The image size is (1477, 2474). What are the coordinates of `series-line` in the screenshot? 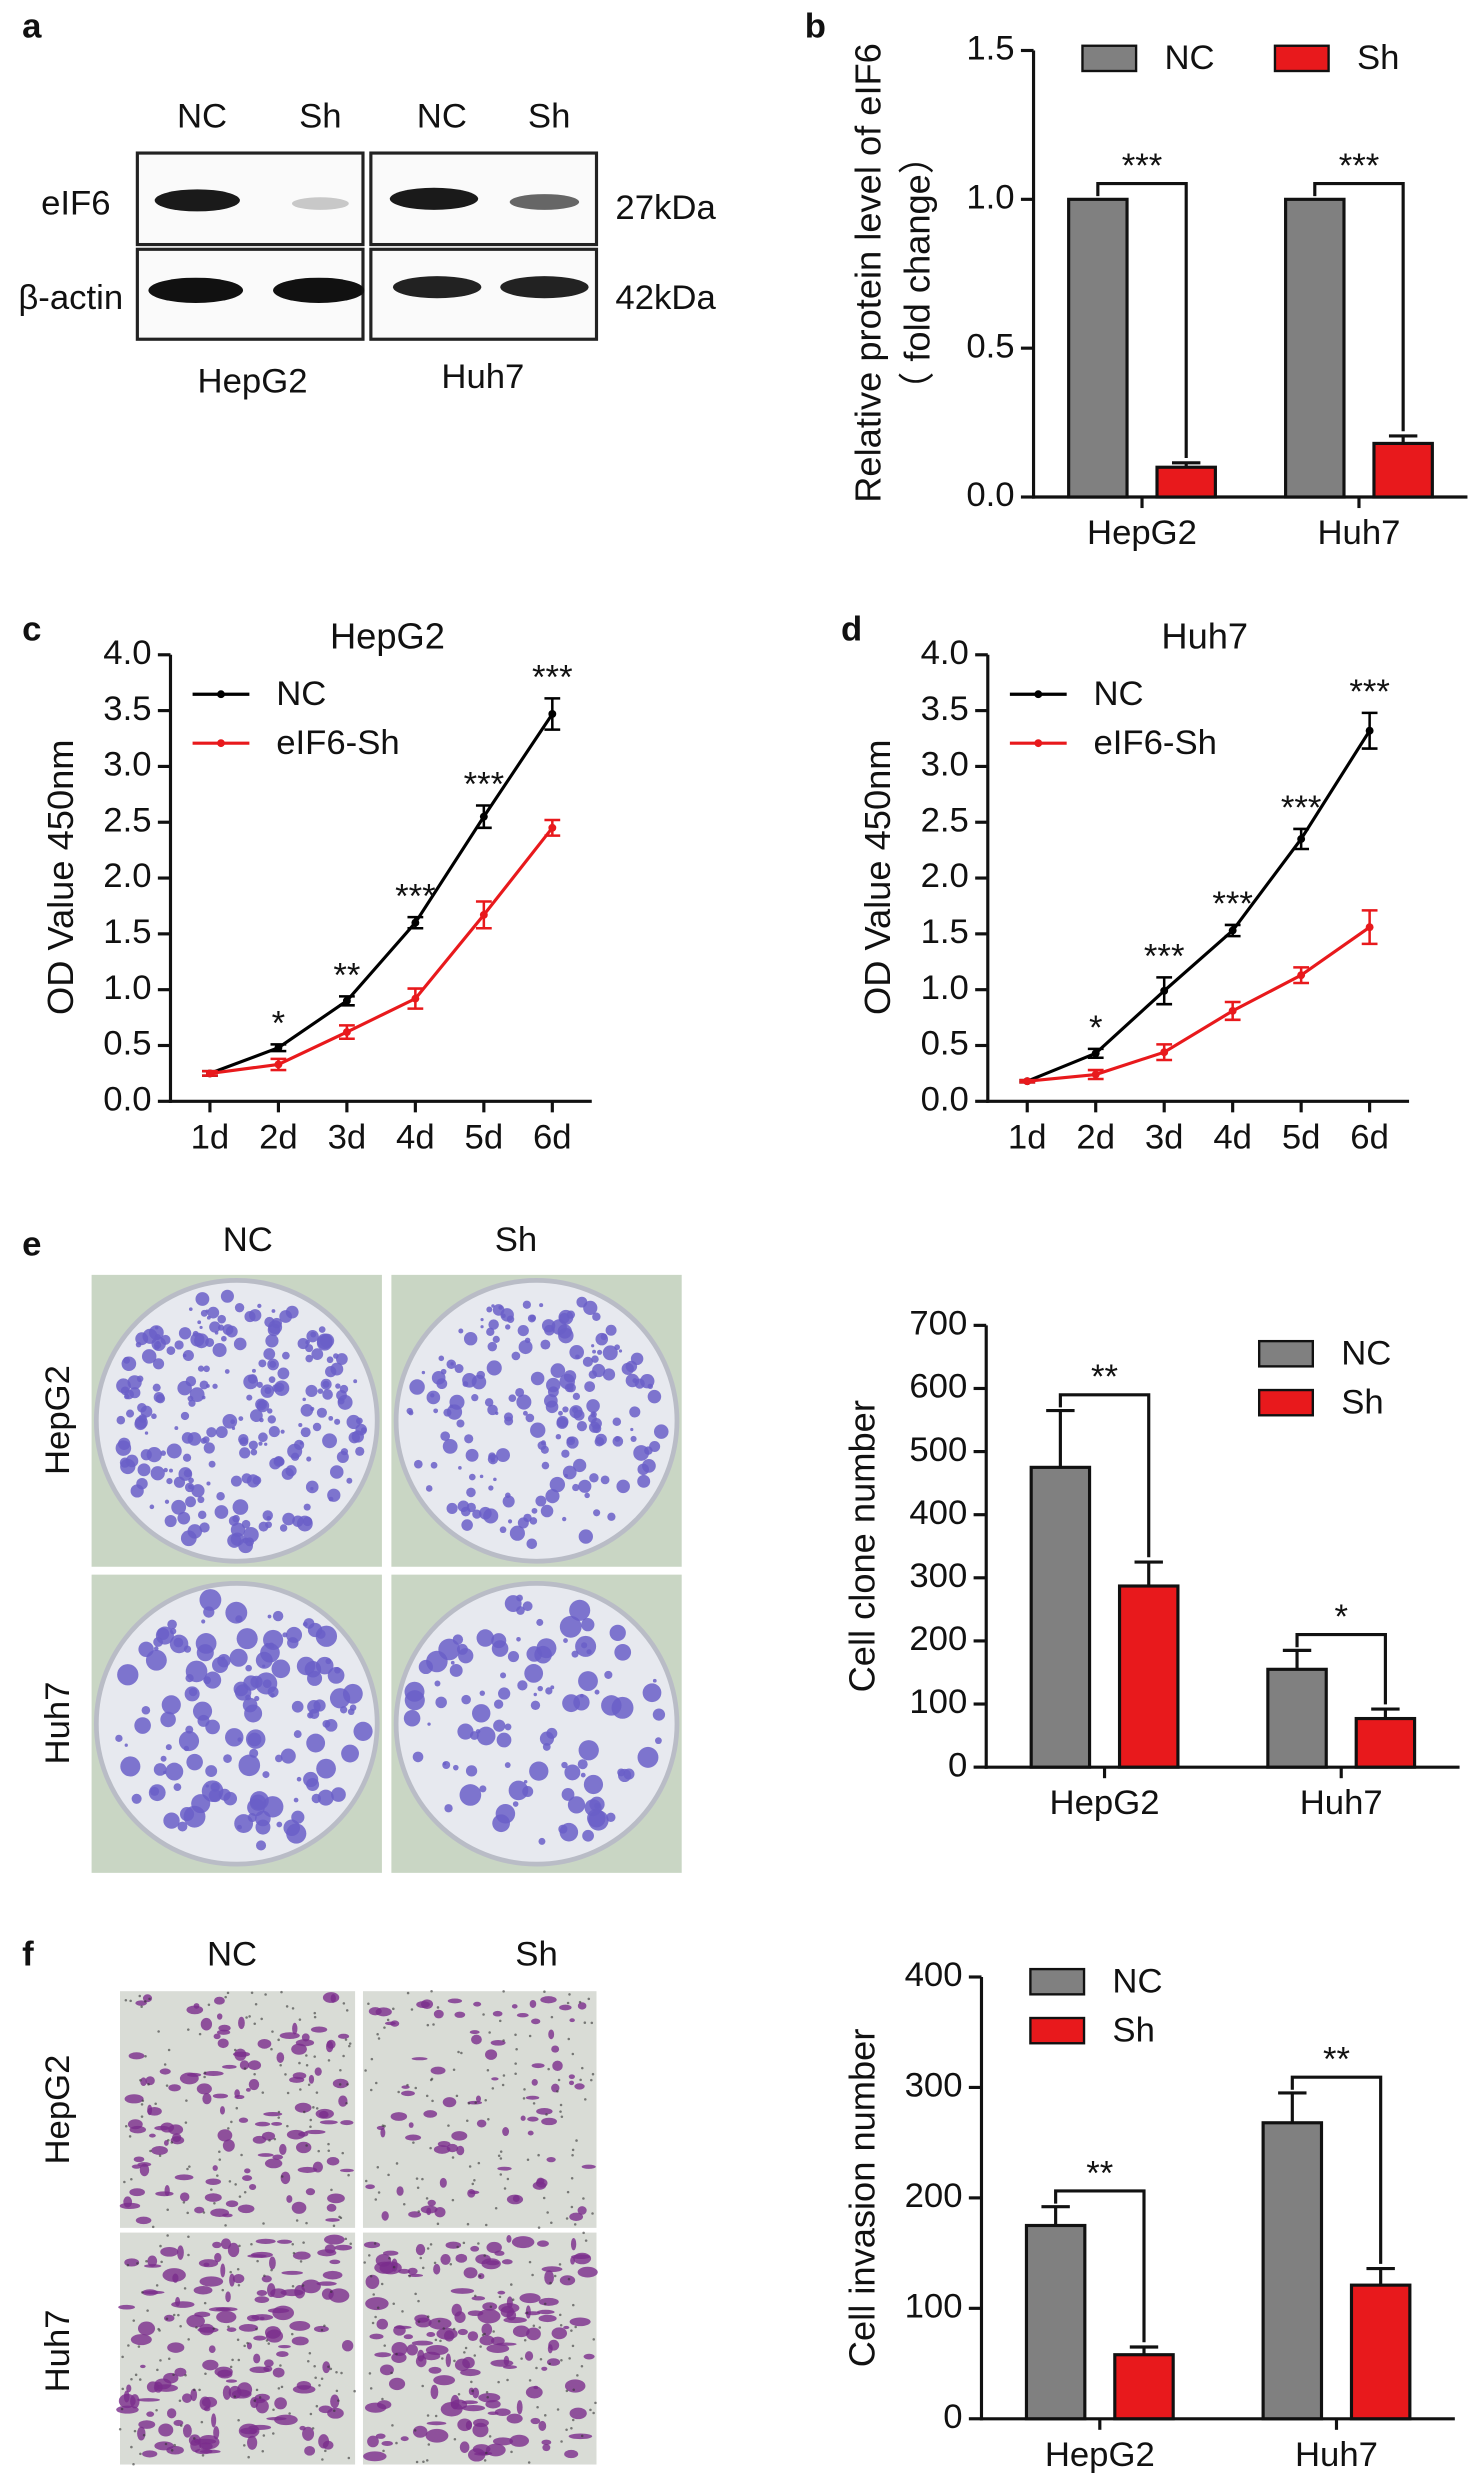 It's located at (381, 950).